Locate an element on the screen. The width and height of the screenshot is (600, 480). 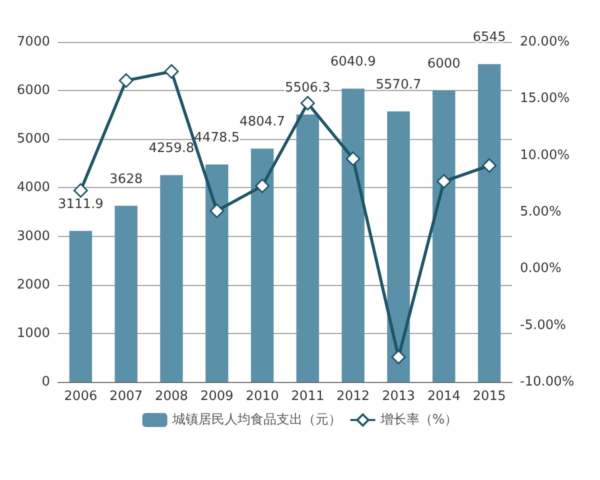
data-label: 5570.7 is located at coordinates (399, 84).